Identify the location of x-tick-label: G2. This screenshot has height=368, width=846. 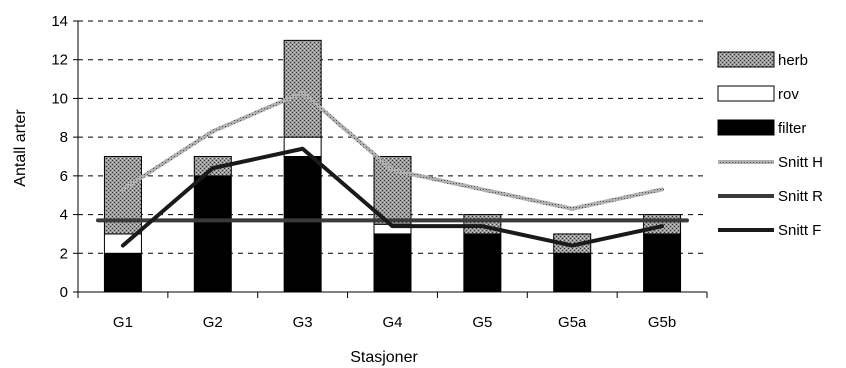
(213, 322).